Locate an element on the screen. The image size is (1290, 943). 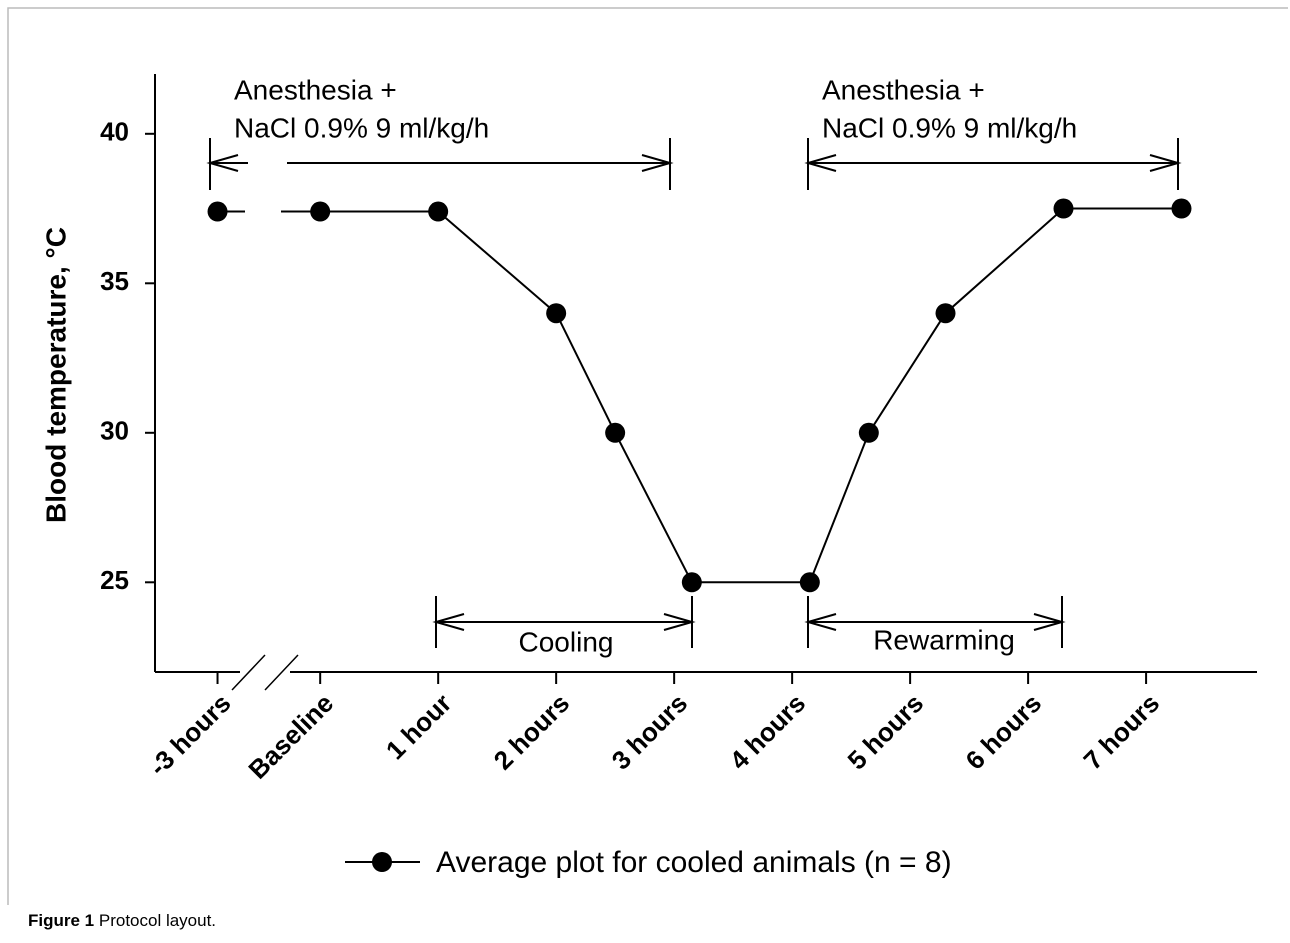
caption-label: Figure 1 is located at coordinates (61, 920).